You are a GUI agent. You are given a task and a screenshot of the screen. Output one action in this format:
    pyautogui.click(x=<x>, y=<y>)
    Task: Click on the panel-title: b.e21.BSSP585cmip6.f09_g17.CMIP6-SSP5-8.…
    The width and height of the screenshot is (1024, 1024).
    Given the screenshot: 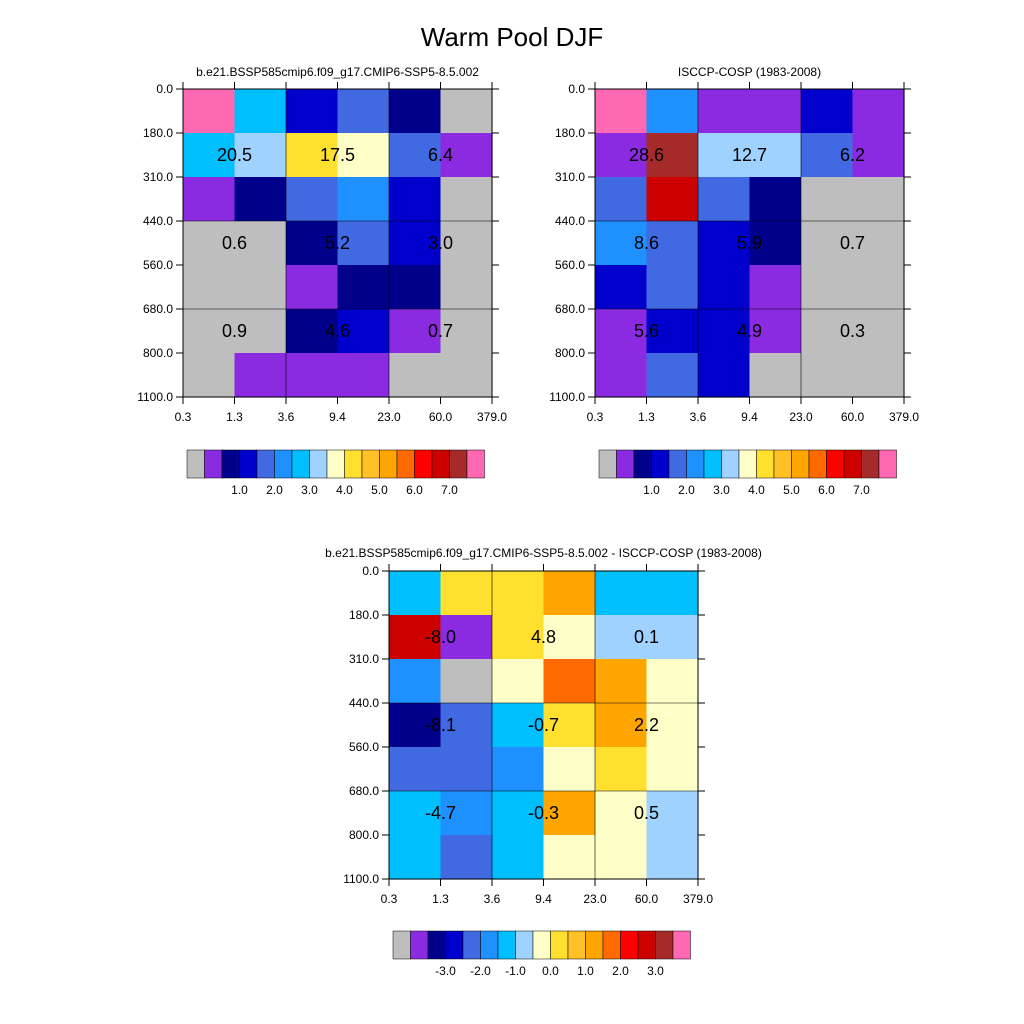 What is the action you would take?
    pyautogui.click(x=337, y=72)
    